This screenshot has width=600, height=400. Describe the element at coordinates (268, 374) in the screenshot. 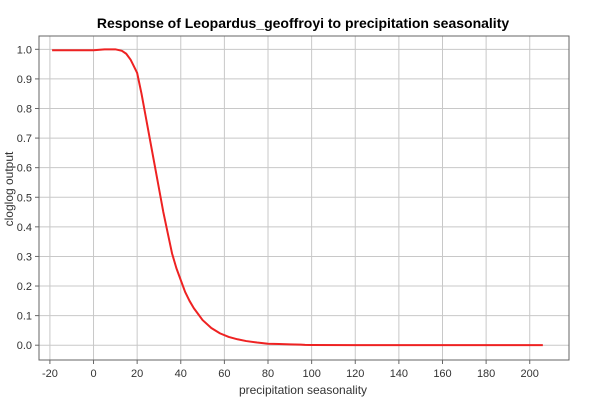

I see `x-tick-label: 80` at that location.